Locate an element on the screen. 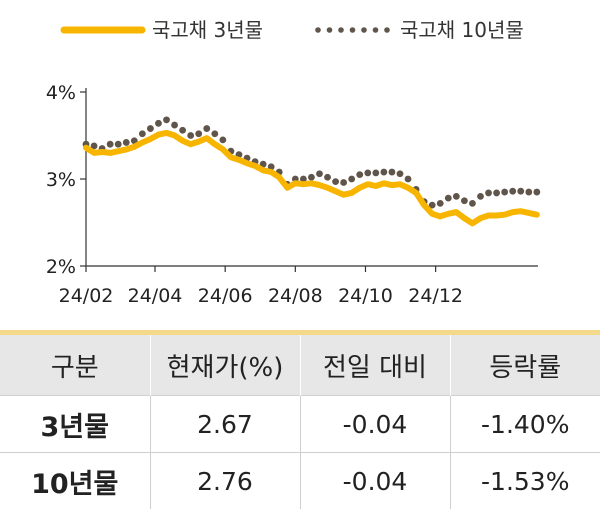 Image resolution: width=600 pixels, height=509 pixels. table-row: 3년물 2.67 -0.04 -1.40% is located at coordinates (300, 424).